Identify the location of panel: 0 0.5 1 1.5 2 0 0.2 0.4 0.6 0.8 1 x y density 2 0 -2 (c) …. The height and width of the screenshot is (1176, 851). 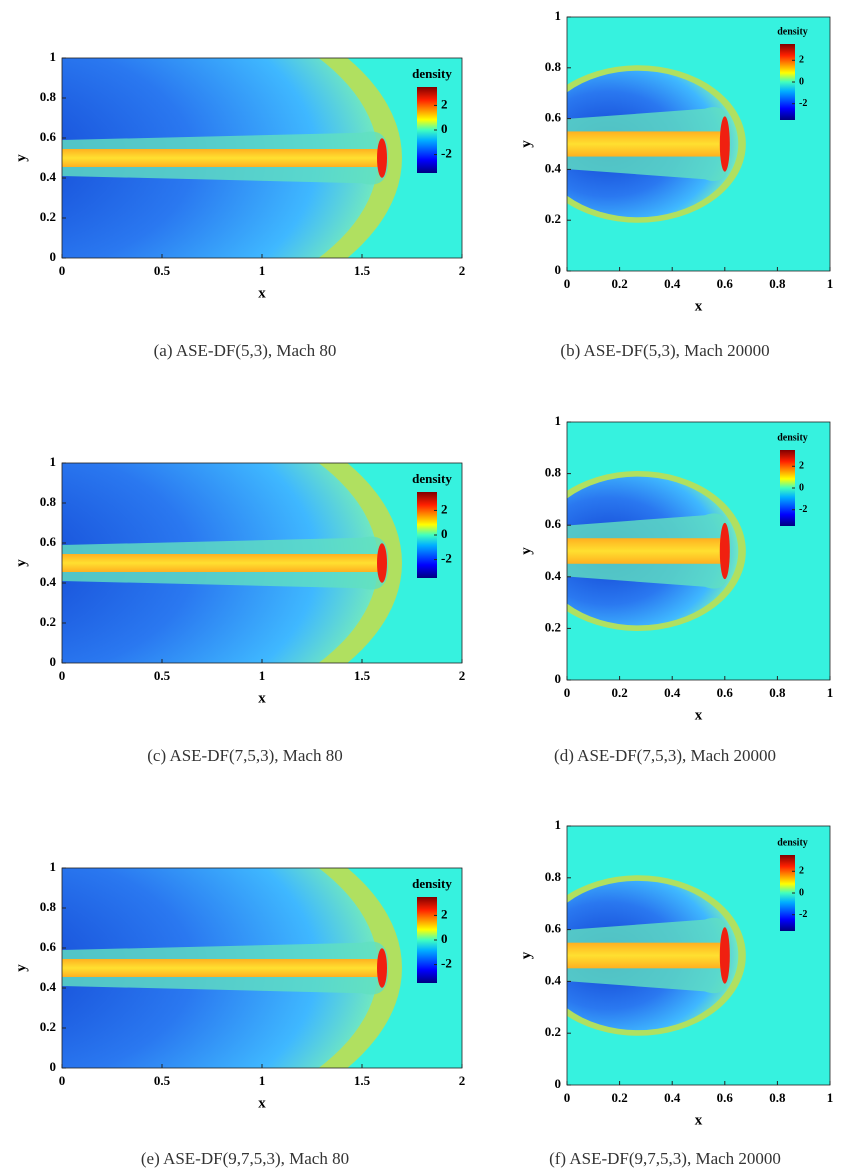
(239, 609).